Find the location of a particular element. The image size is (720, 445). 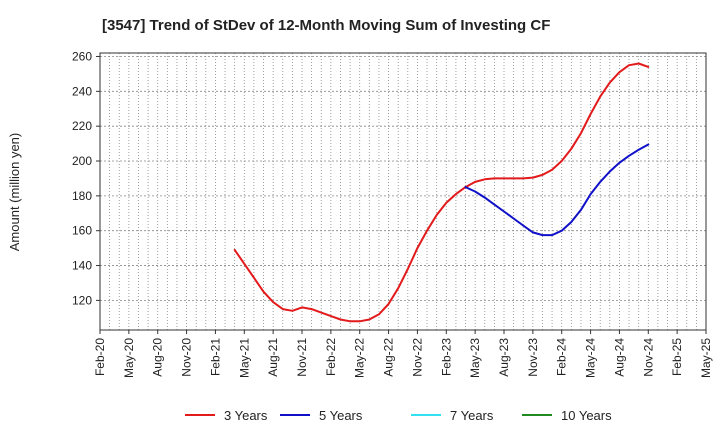

x-tick-label: Aug-24 is located at coordinates (619, 357).